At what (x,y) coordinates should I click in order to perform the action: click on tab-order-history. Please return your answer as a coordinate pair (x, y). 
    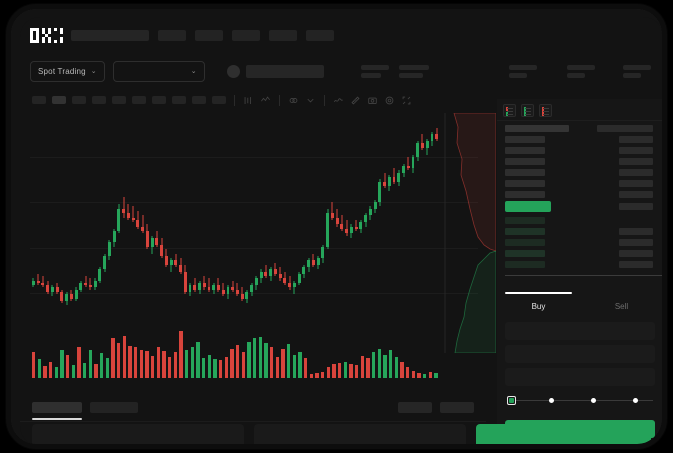
    Looking at the image, I should click on (114, 407).